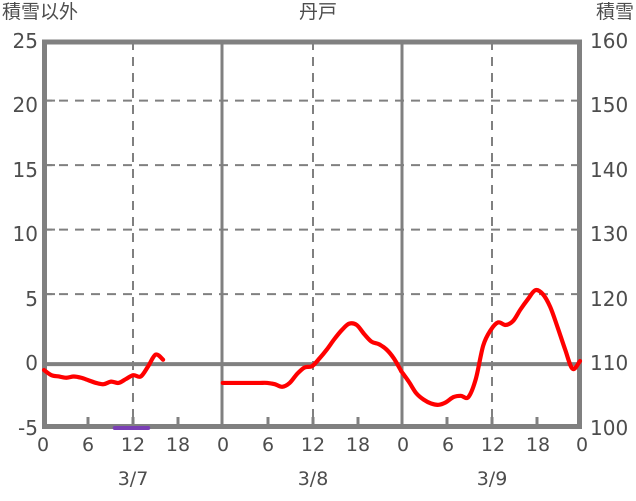 Image resolution: width=636 pixels, height=501 pixels. Describe the element at coordinates (88, 445) in the screenshot. I see `x-tick-1: 6` at that location.